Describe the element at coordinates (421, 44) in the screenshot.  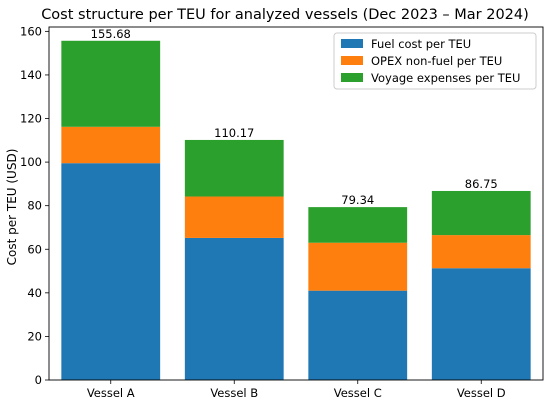
I see `legend-label-1: Fuel cost per TEU` at that location.